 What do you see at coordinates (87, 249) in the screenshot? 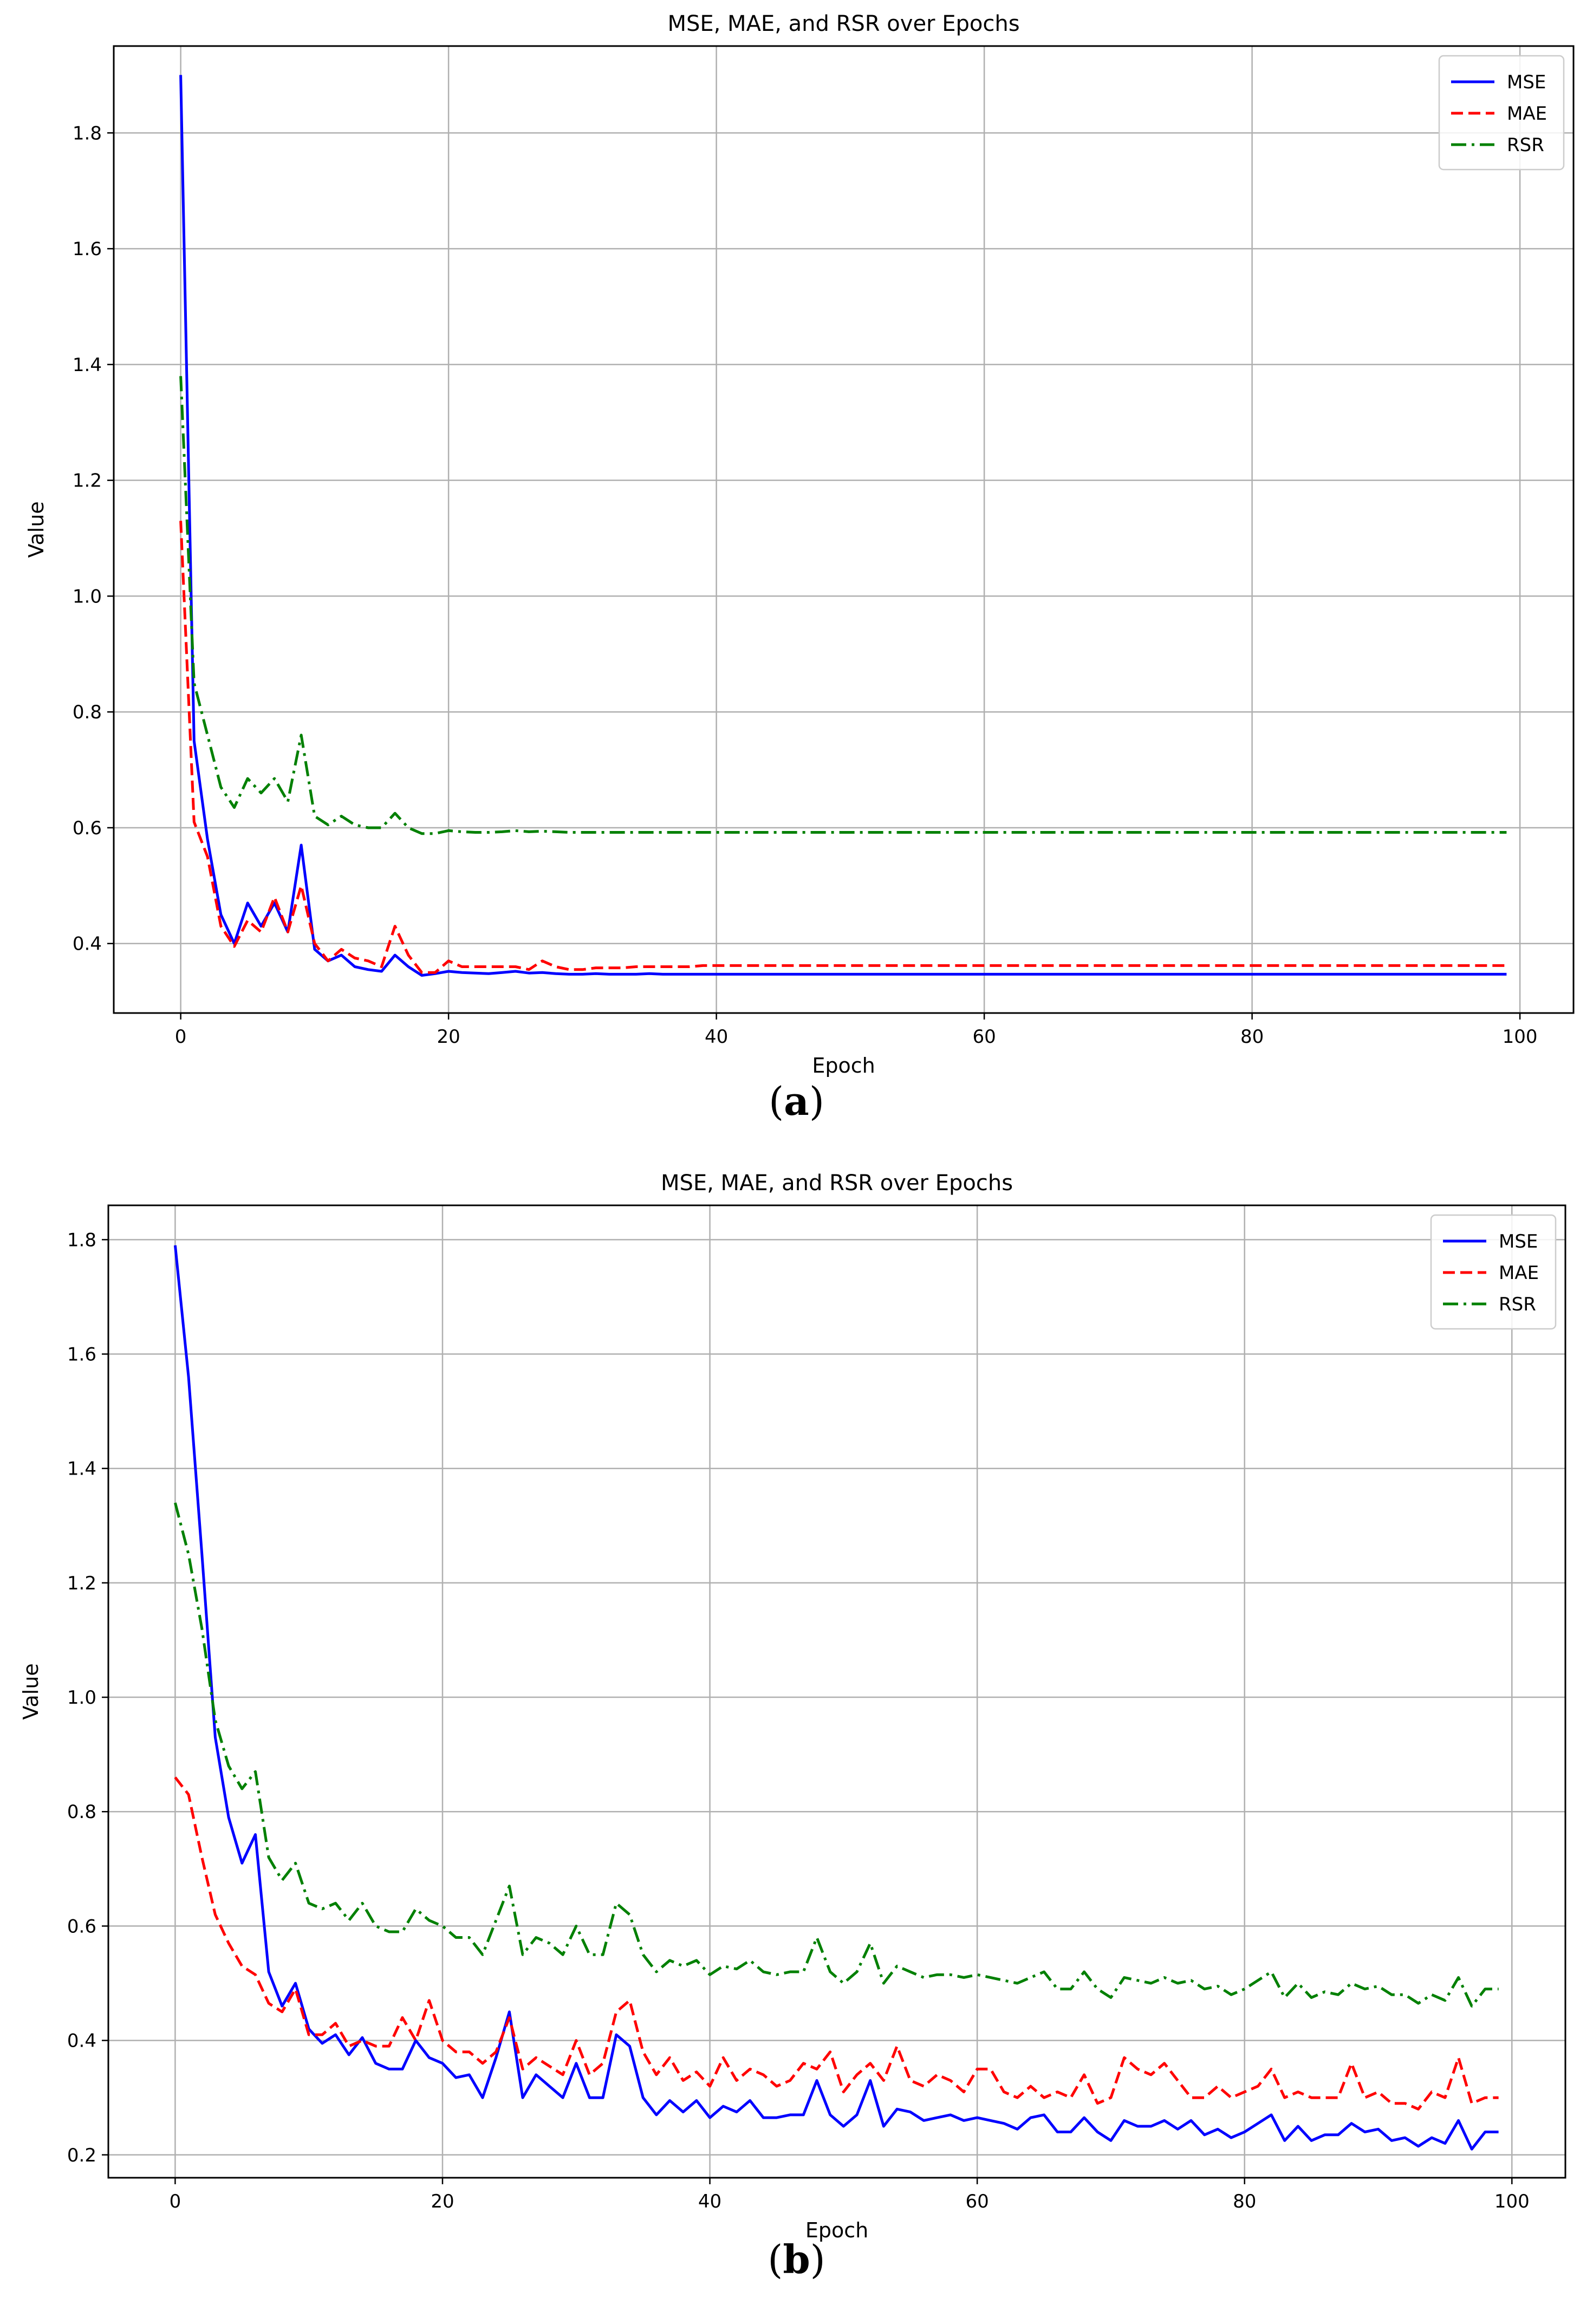
I see `chart-a-y-tick-label: 1.6` at bounding box center [87, 249].